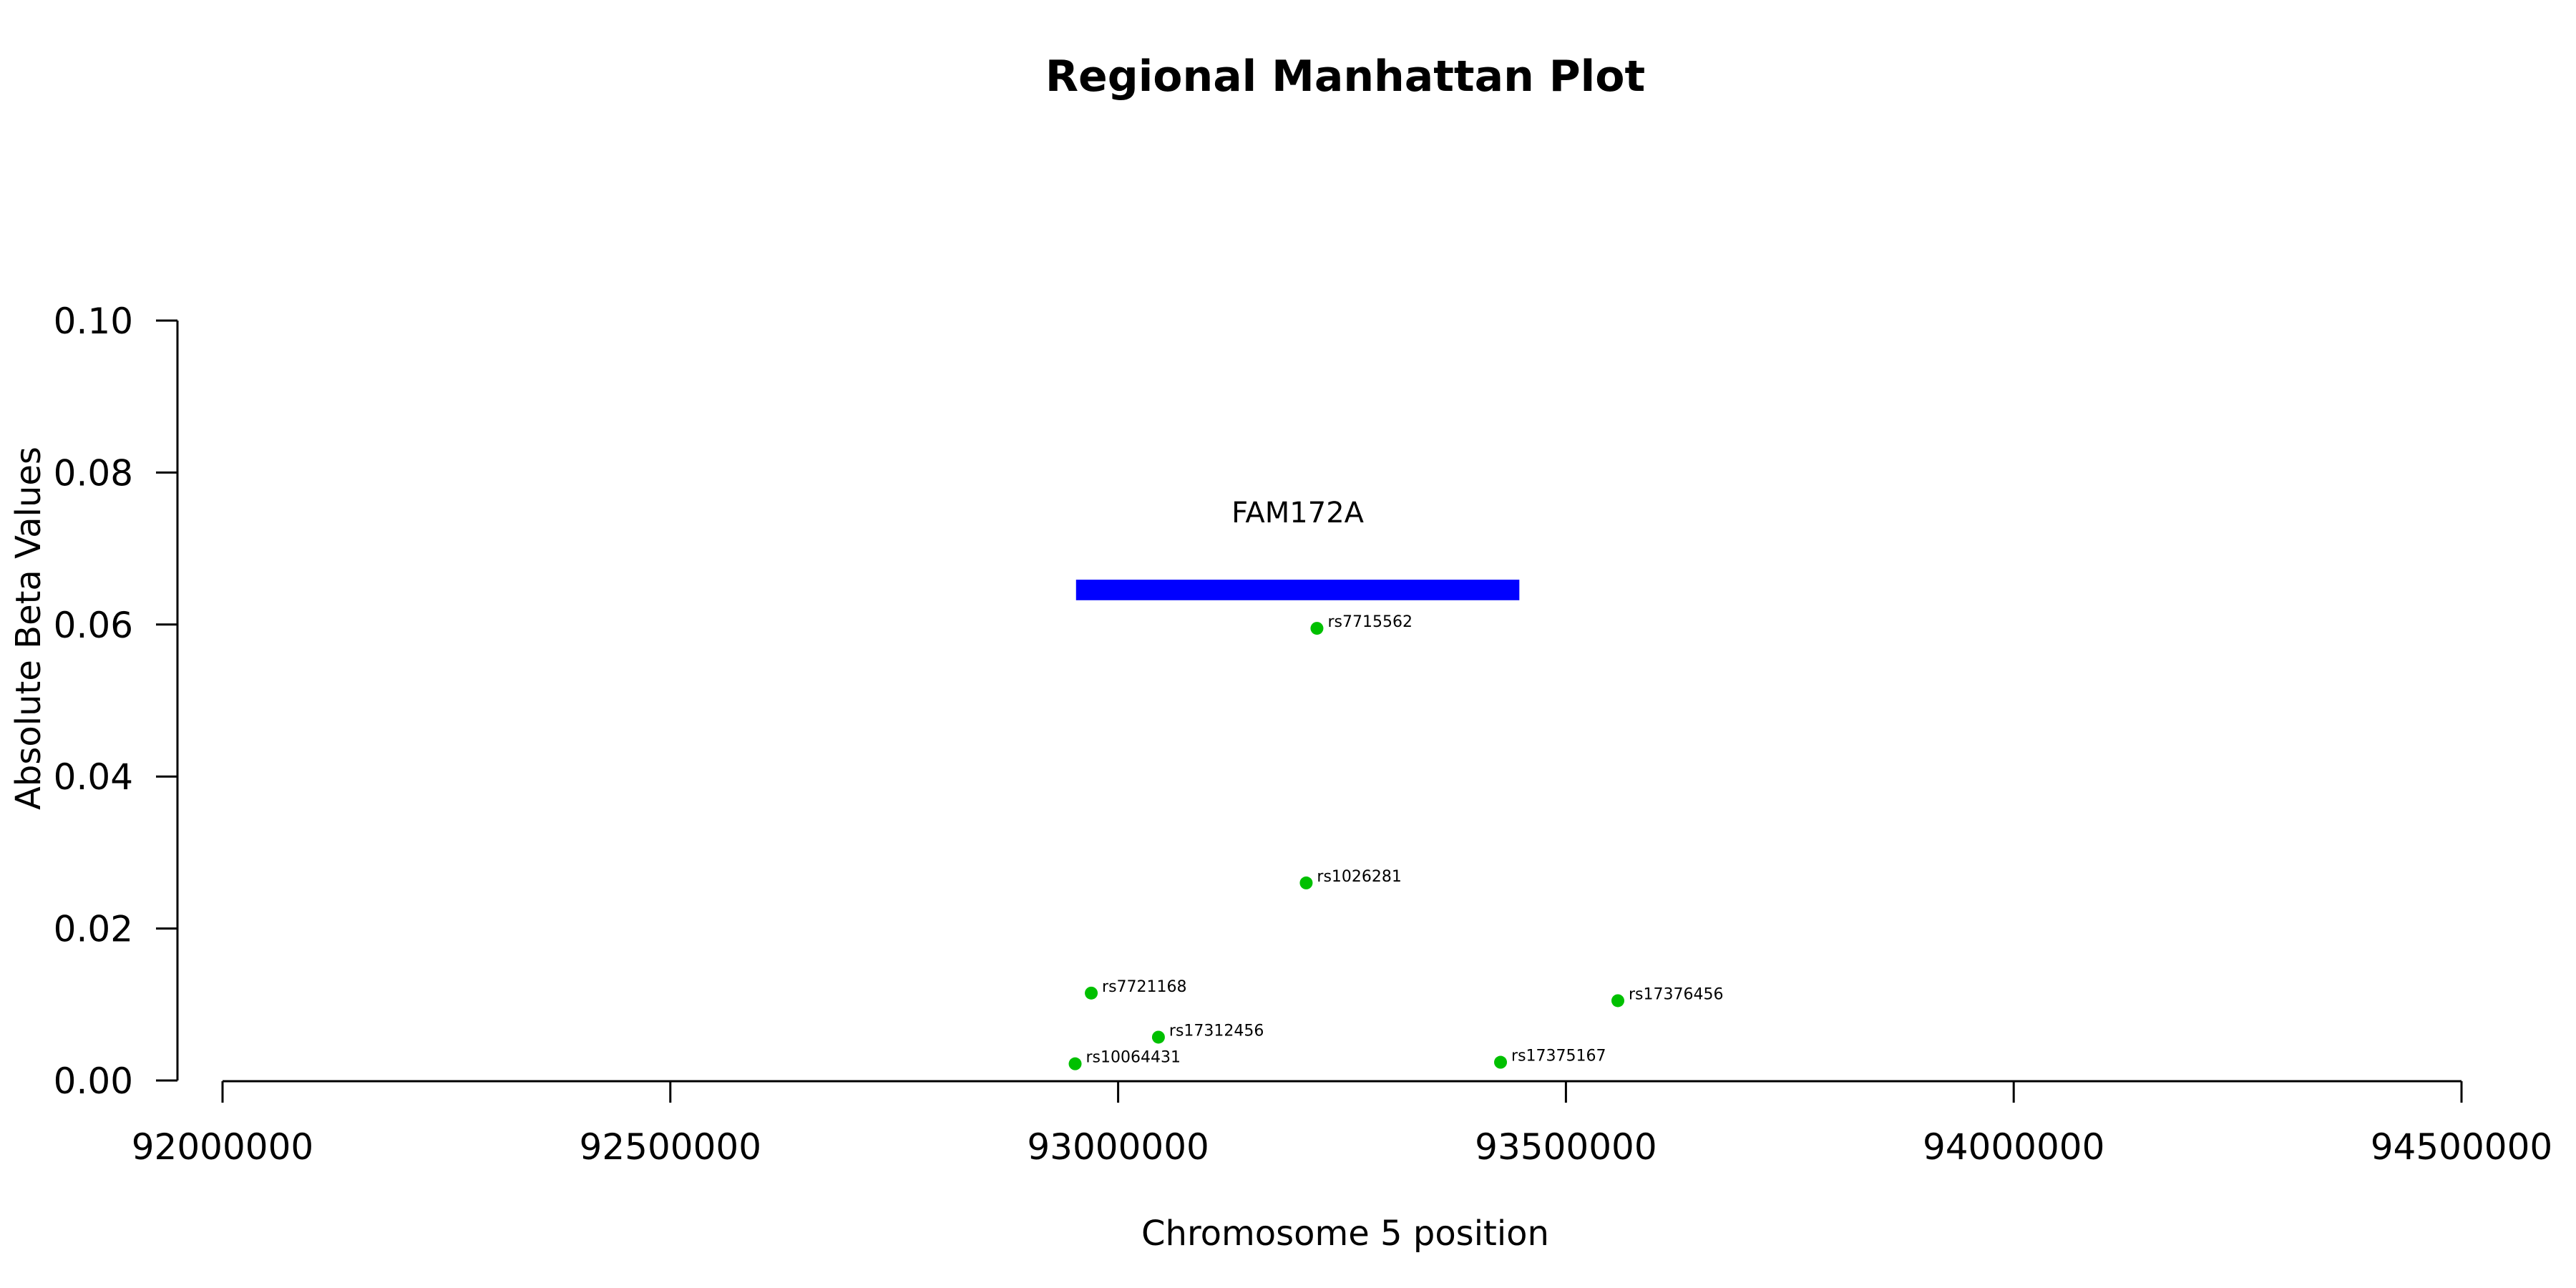 This screenshot has width=2576, height=1288. What do you see at coordinates (1676, 994) in the screenshot?
I see `snp-label: rs17376456` at bounding box center [1676, 994].